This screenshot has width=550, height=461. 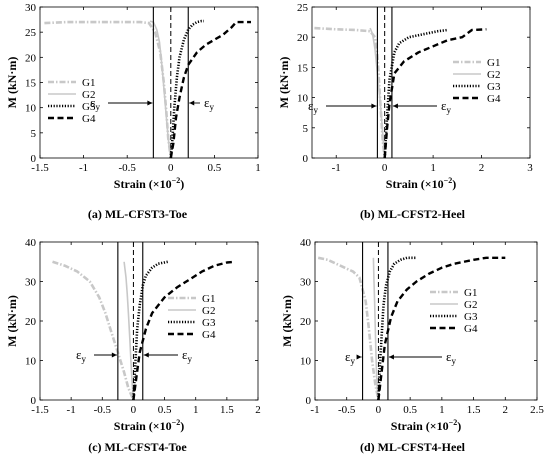 I want to click on chart-c-caption: (c) ML-CFST4-Toe, so click(x=137, y=447).